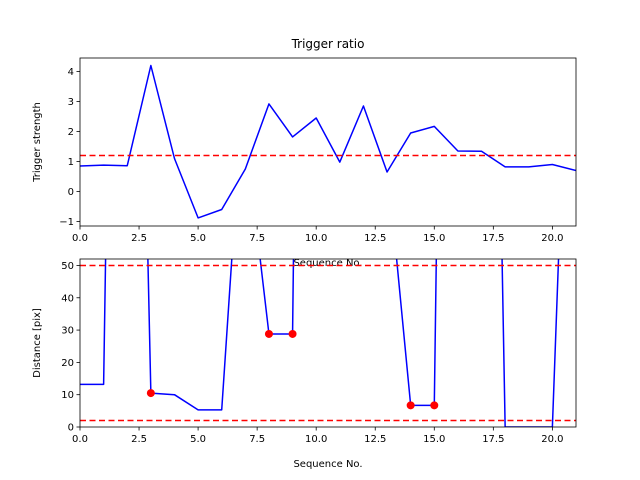 The image size is (640, 480). I want to click on y-tick-label: 2, so click(71, 132).